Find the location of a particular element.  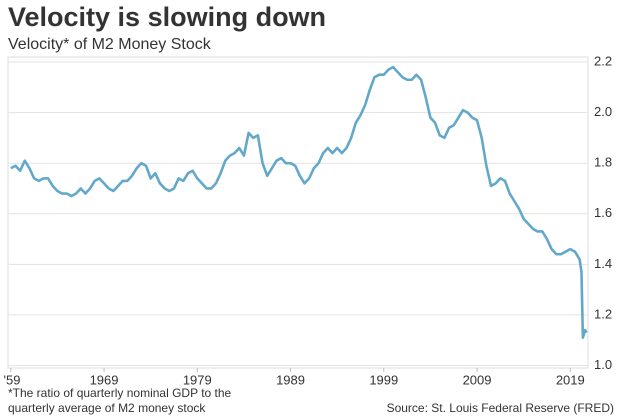

y-tick-label: 1.2 is located at coordinates (603, 313).